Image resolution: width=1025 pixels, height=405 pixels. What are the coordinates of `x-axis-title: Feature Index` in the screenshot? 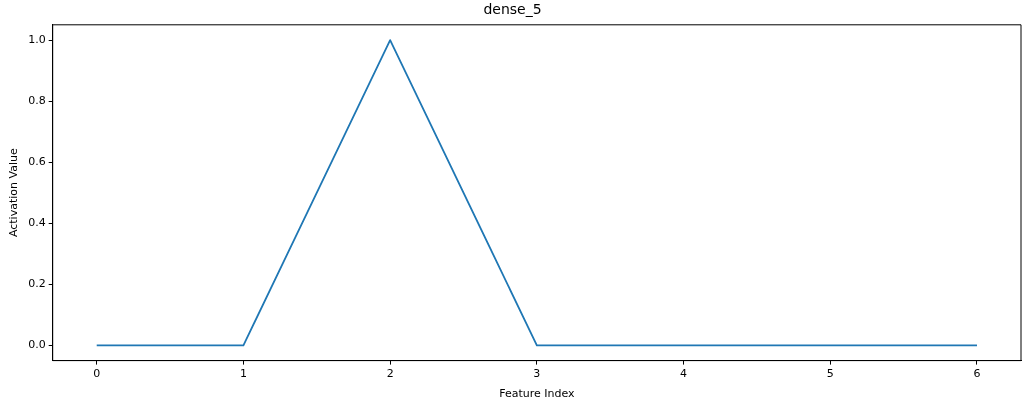 It's located at (537, 394).